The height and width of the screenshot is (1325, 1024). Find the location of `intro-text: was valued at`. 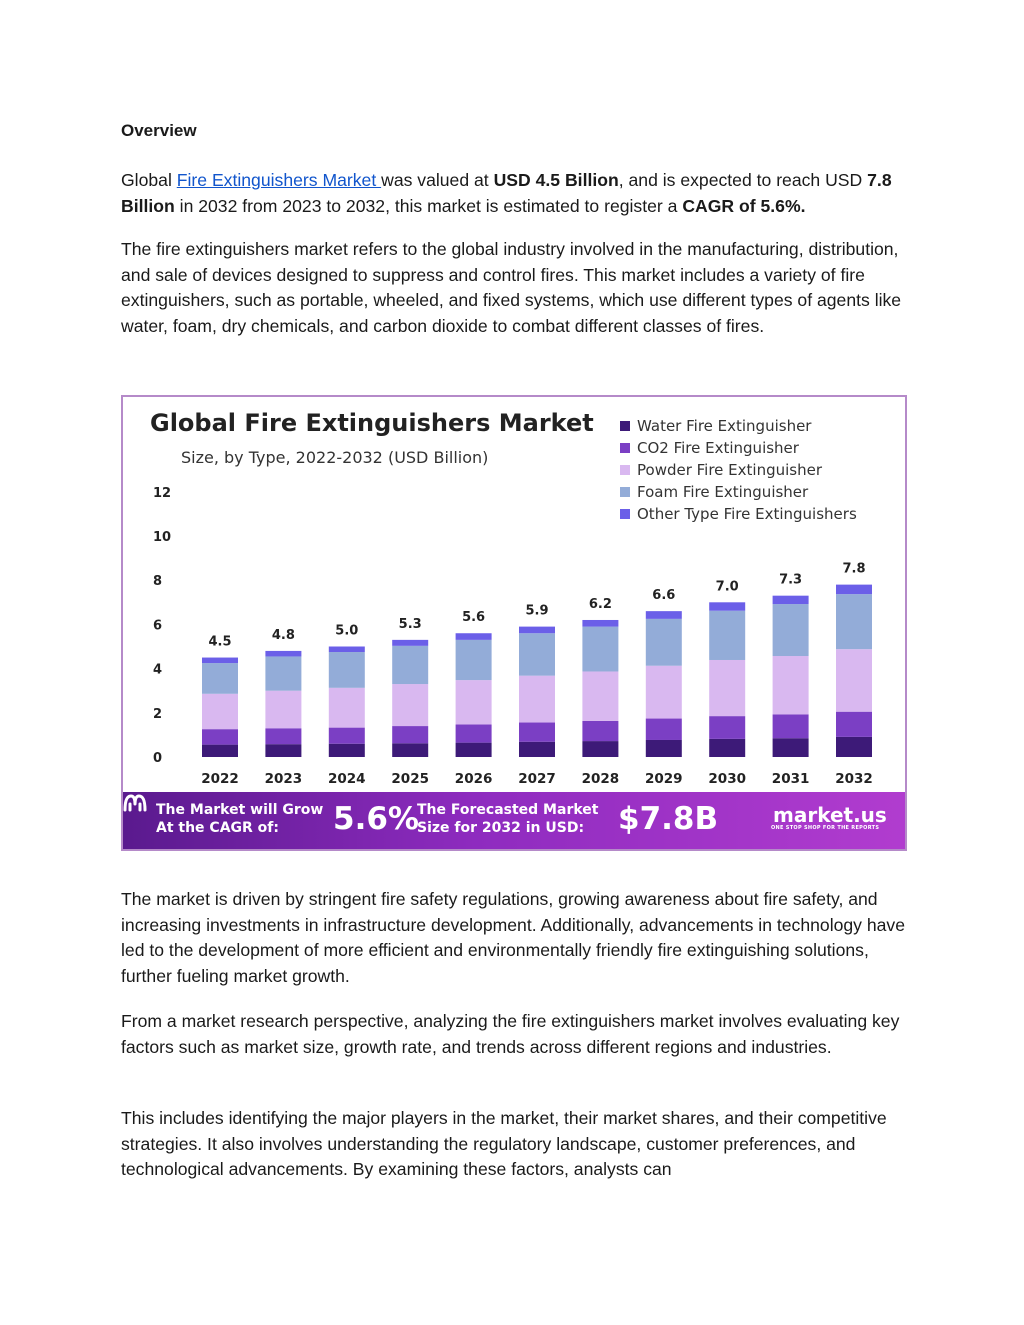

intro-text: was valued at is located at coordinates (437, 180).